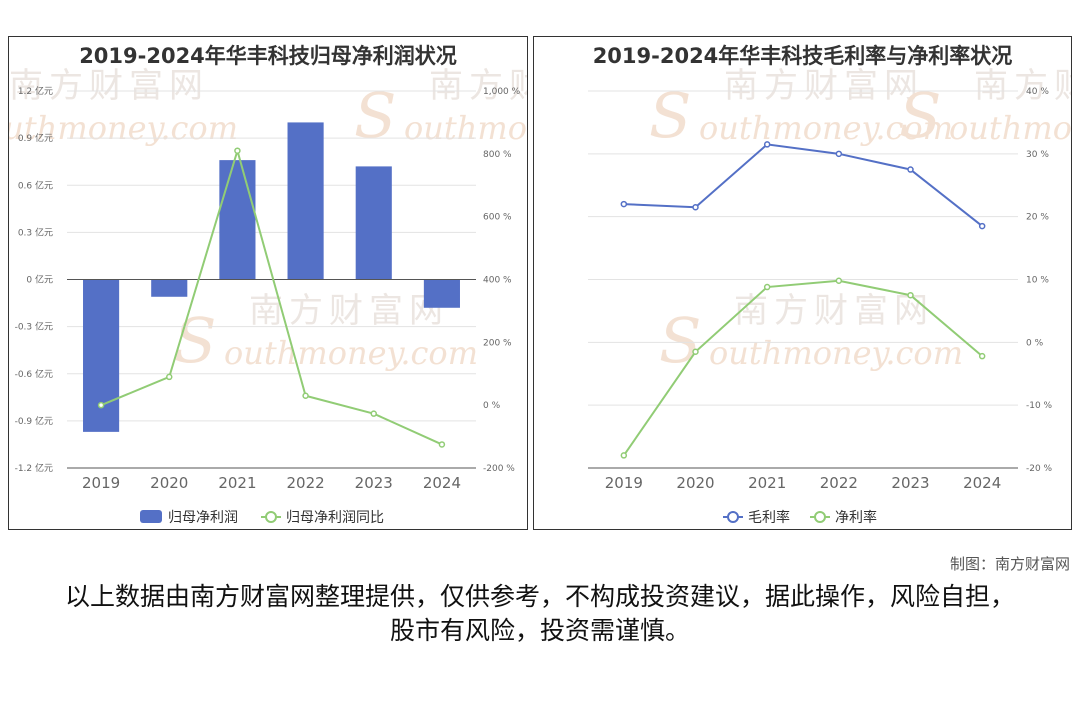 The image size is (1080, 720). I want to click on legend-label-net-margin: 净利率, so click(856, 517).